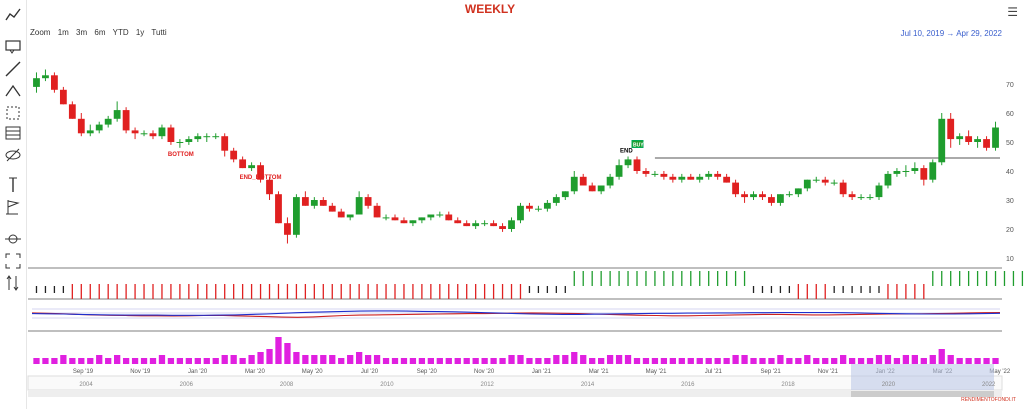 This screenshot has height=409, width=1024. Describe the element at coordinates (714, 372) in the screenshot. I see `x-axis-tick: Jul '21` at that location.